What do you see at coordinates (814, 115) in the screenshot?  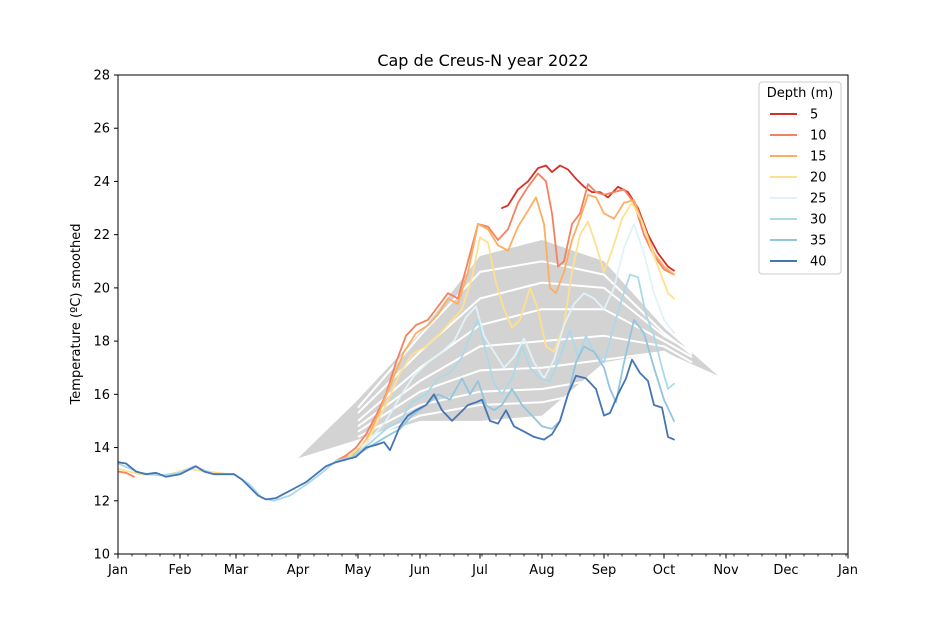 I see `legend-label-5m: 5` at bounding box center [814, 115].